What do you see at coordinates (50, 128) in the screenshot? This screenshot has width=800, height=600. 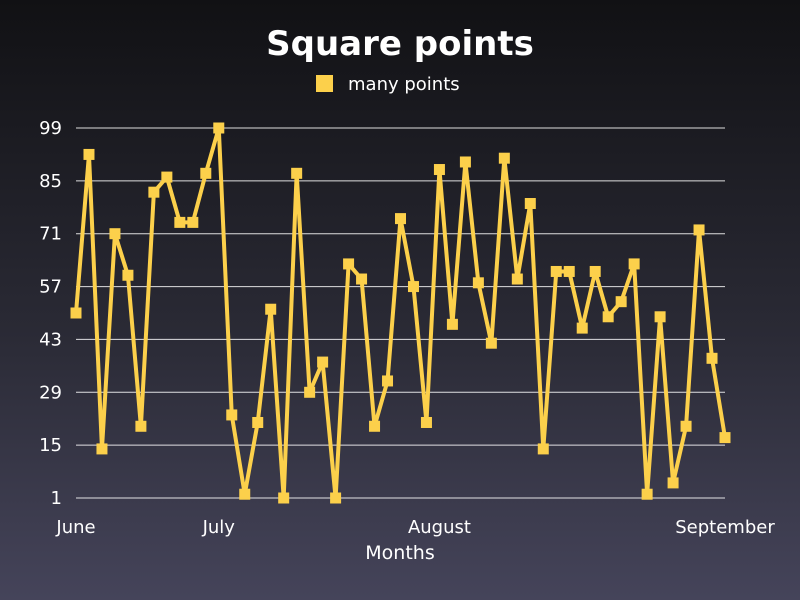 I see `y-tick-label: 99` at bounding box center [50, 128].